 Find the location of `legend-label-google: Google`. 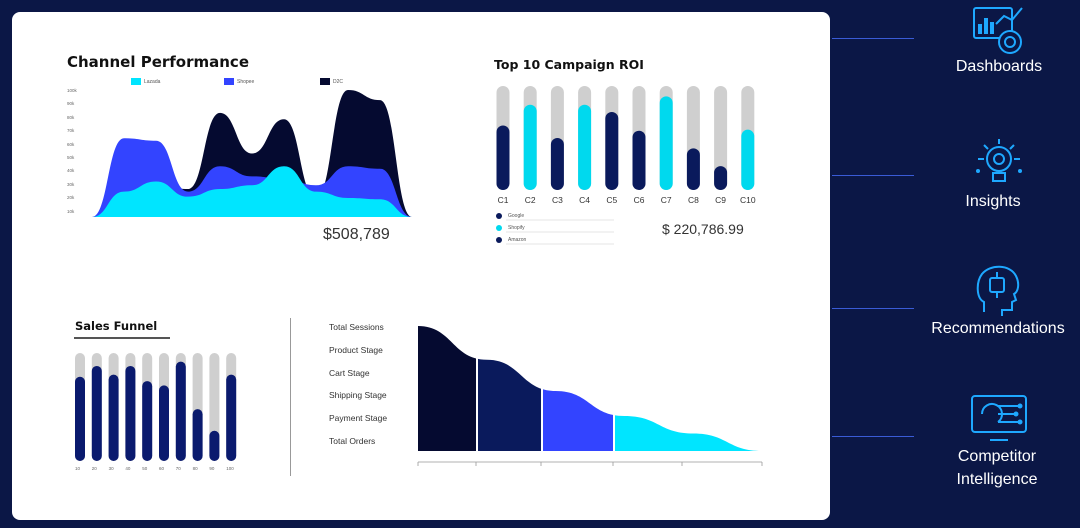

legend-label-google: Google is located at coordinates (516, 216).